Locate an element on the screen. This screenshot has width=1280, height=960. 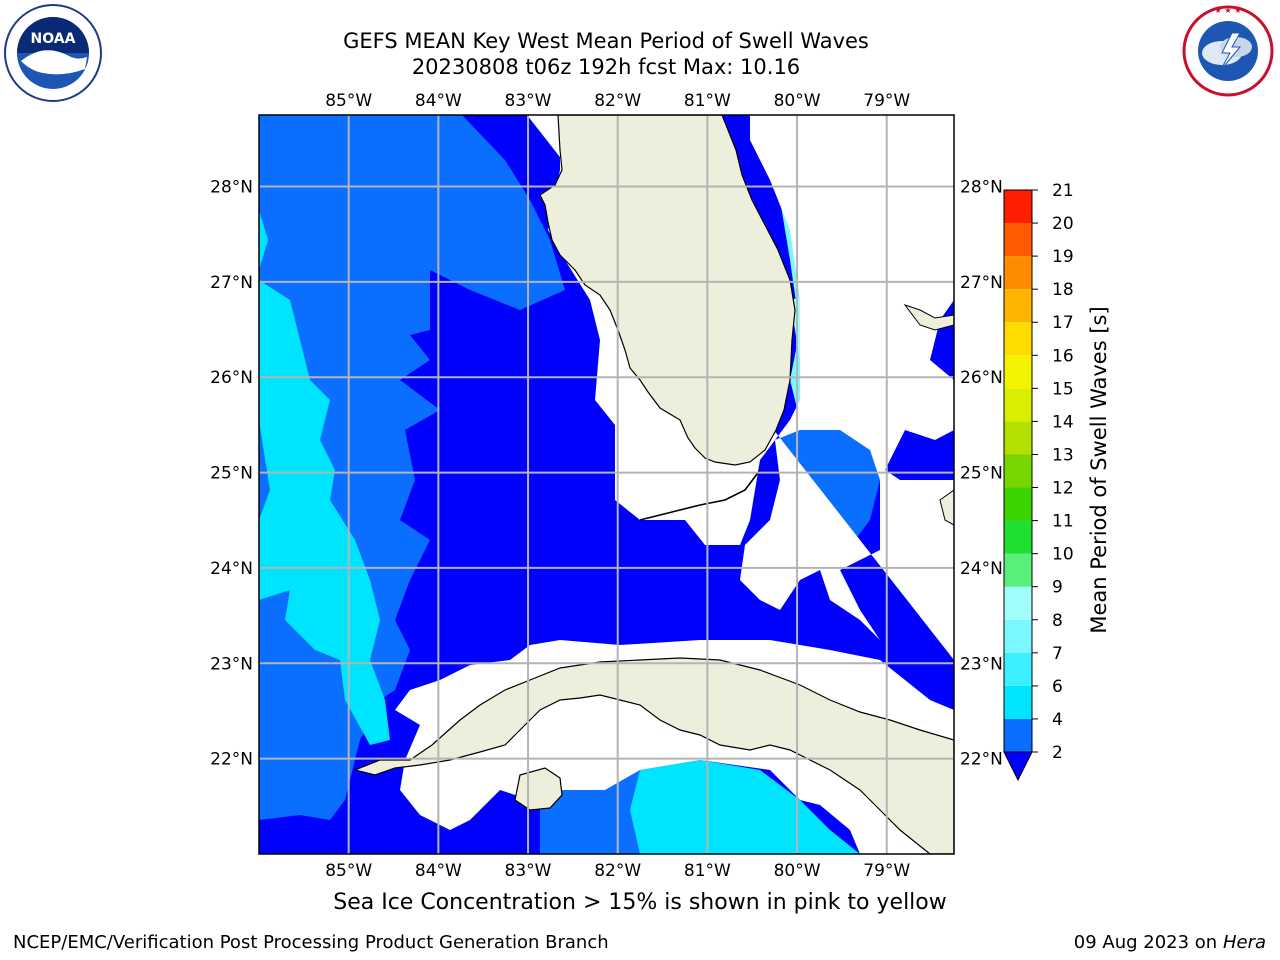
colorbar-tick-label: 15 is located at coordinates (1063, 389).